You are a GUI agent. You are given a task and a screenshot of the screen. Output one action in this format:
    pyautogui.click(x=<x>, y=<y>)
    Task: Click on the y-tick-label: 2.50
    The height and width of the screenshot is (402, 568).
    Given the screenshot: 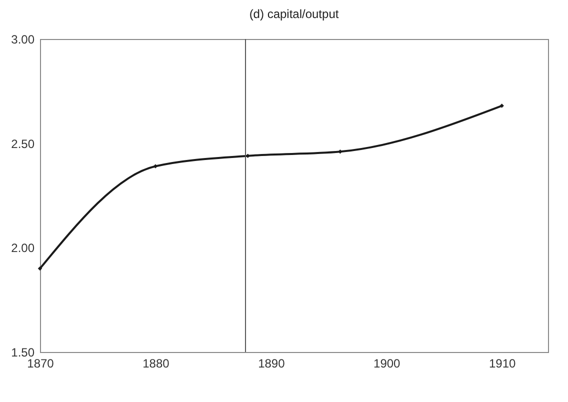 What is the action you would take?
    pyautogui.click(x=23, y=143)
    